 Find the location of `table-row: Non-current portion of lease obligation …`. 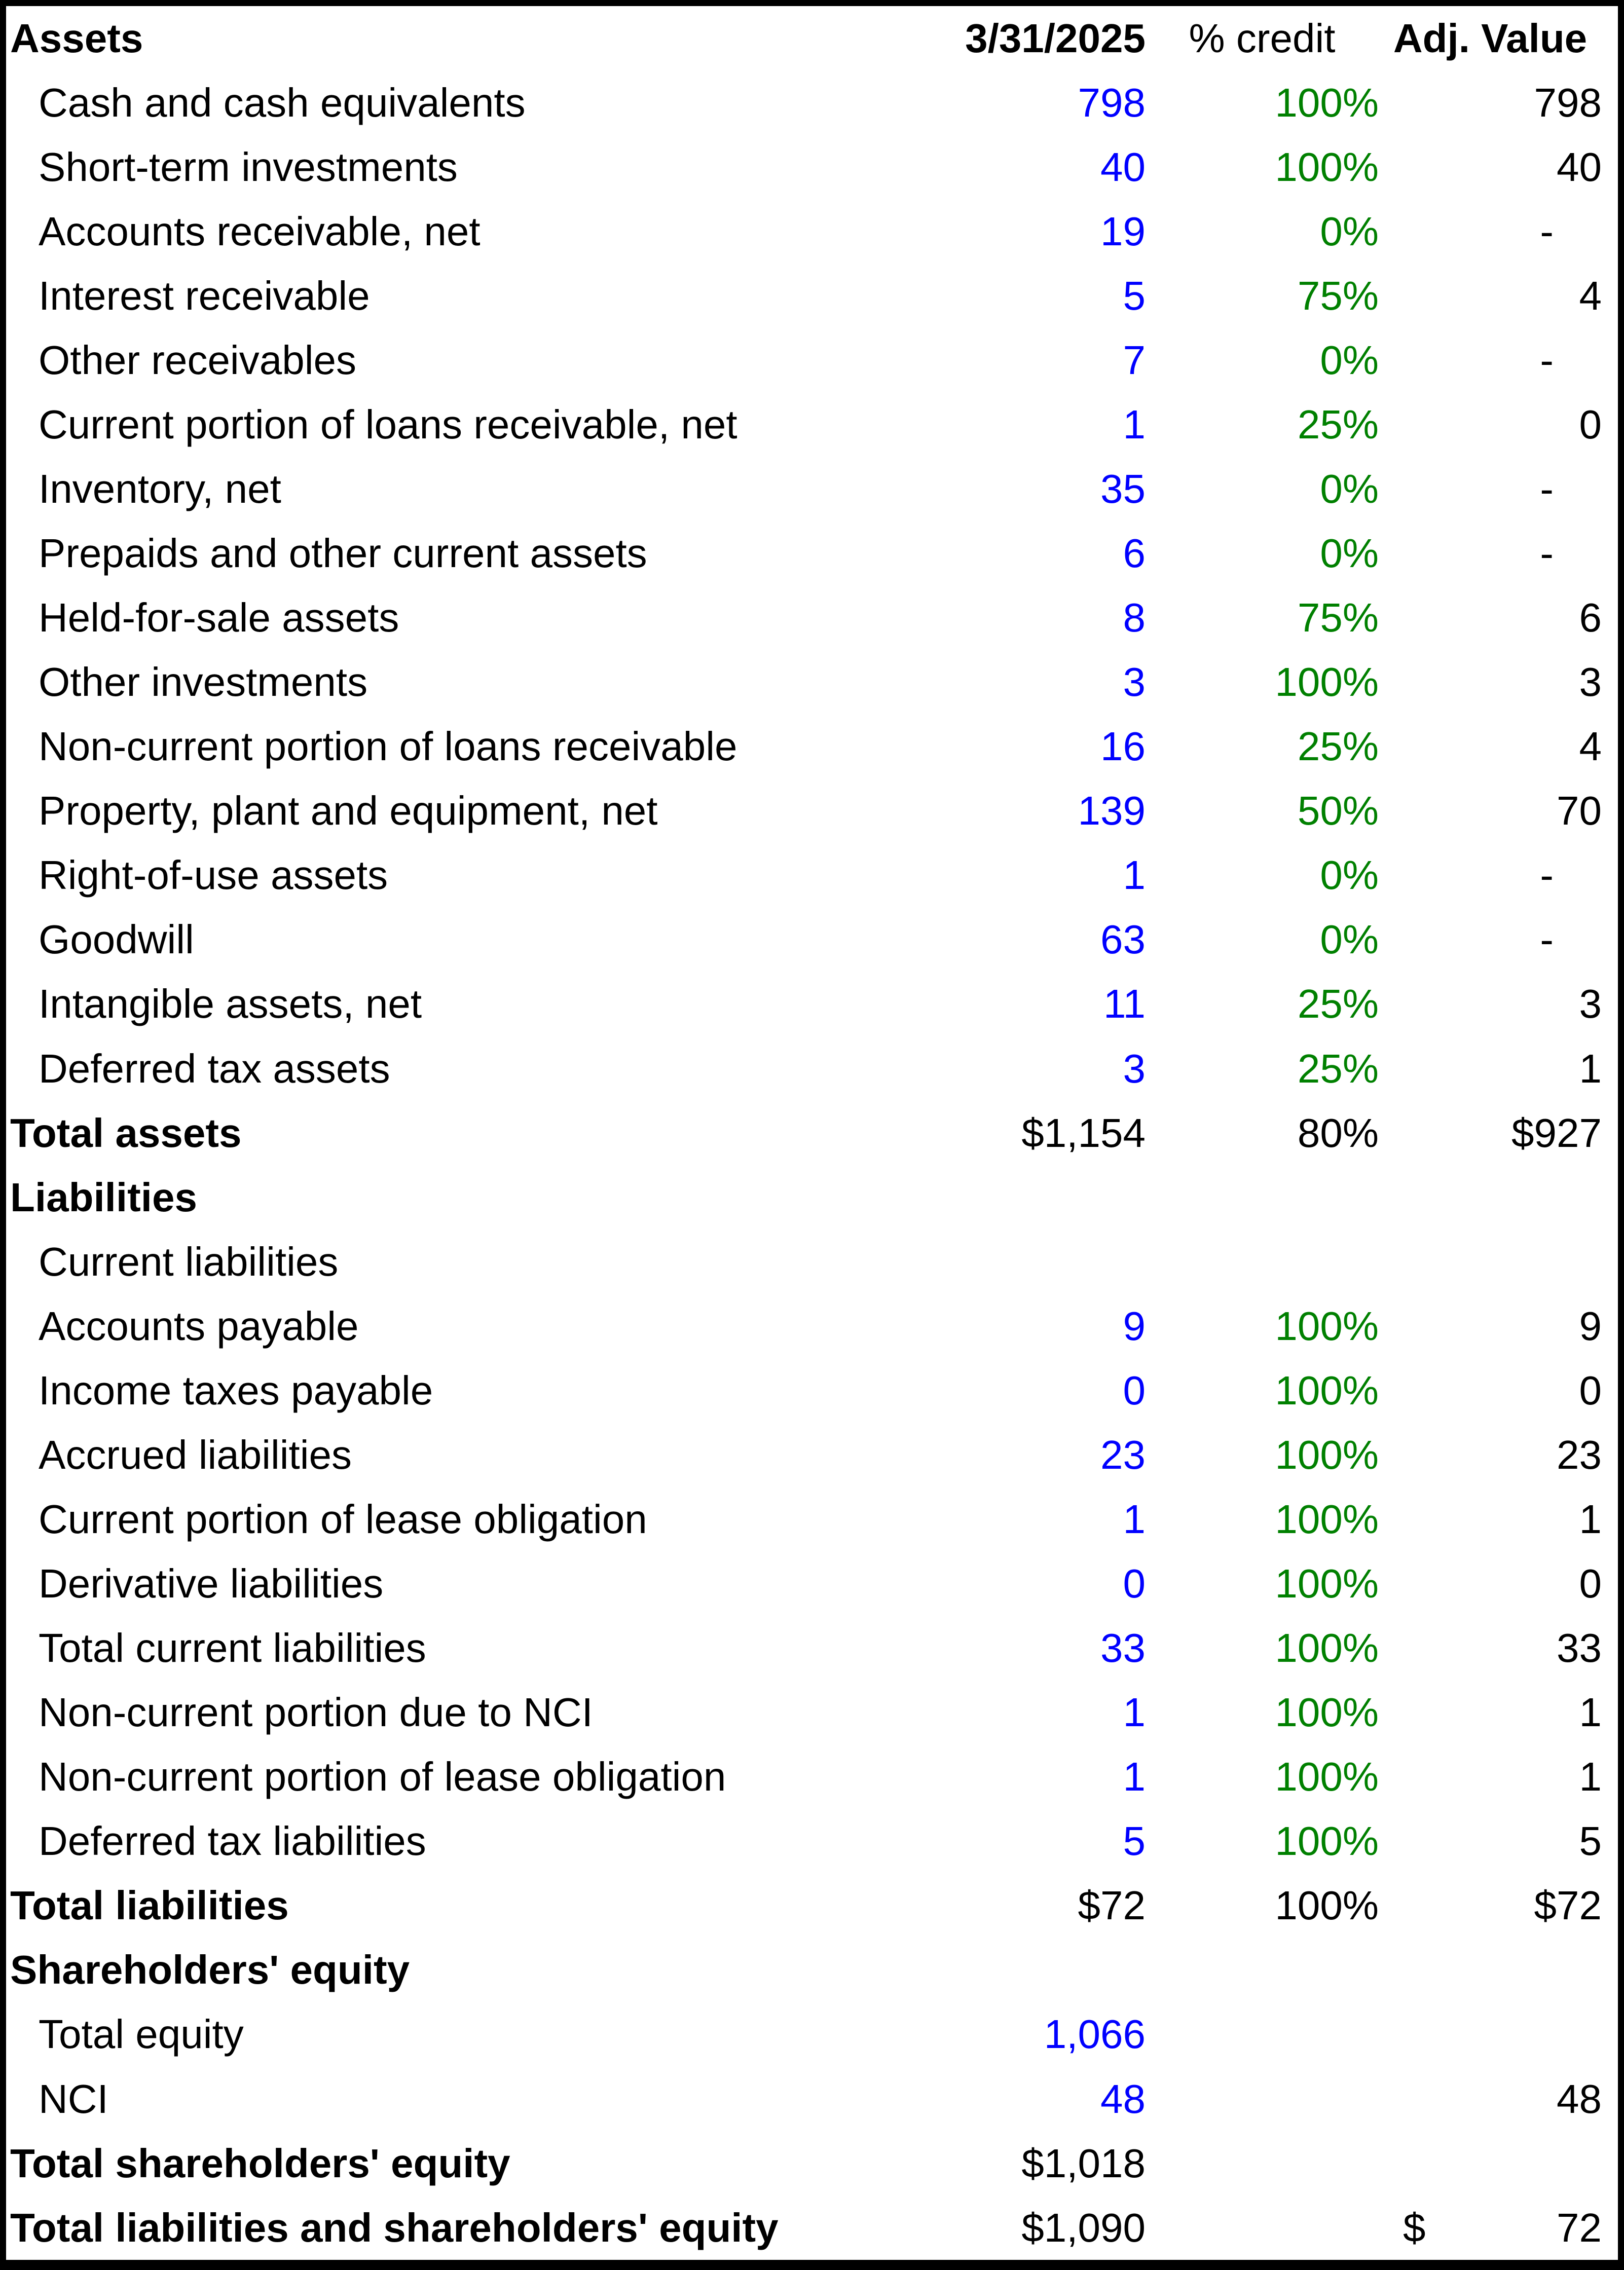

table-row: Non-current portion of lease obligation … is located at coordinates (804, 1777).